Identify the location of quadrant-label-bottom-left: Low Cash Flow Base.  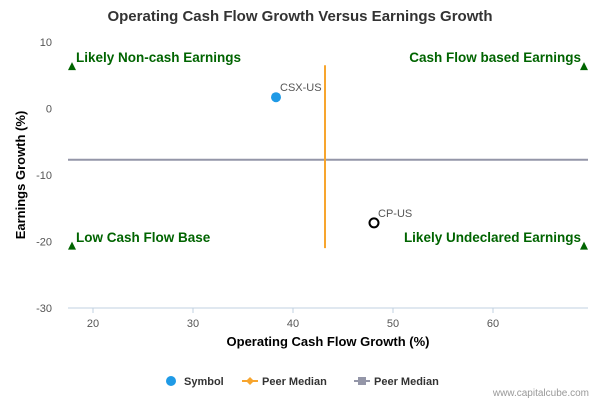
(143, 237).